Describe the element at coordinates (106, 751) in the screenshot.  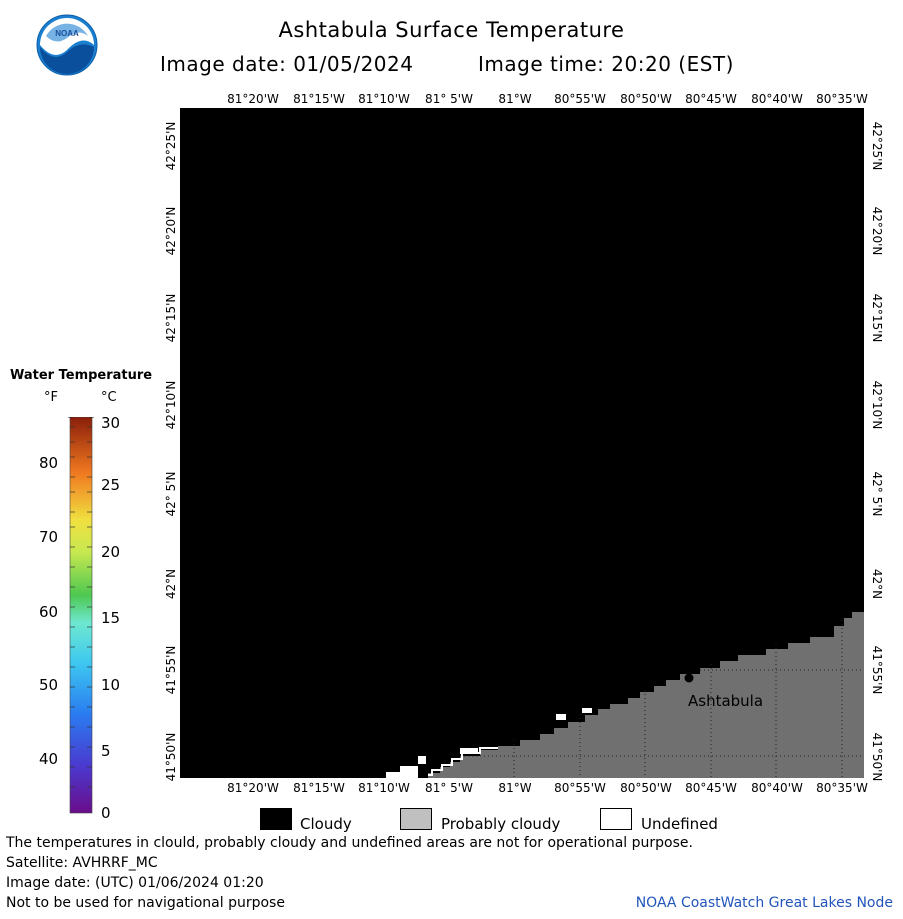
I see `c-tick-label: 5` at that location.